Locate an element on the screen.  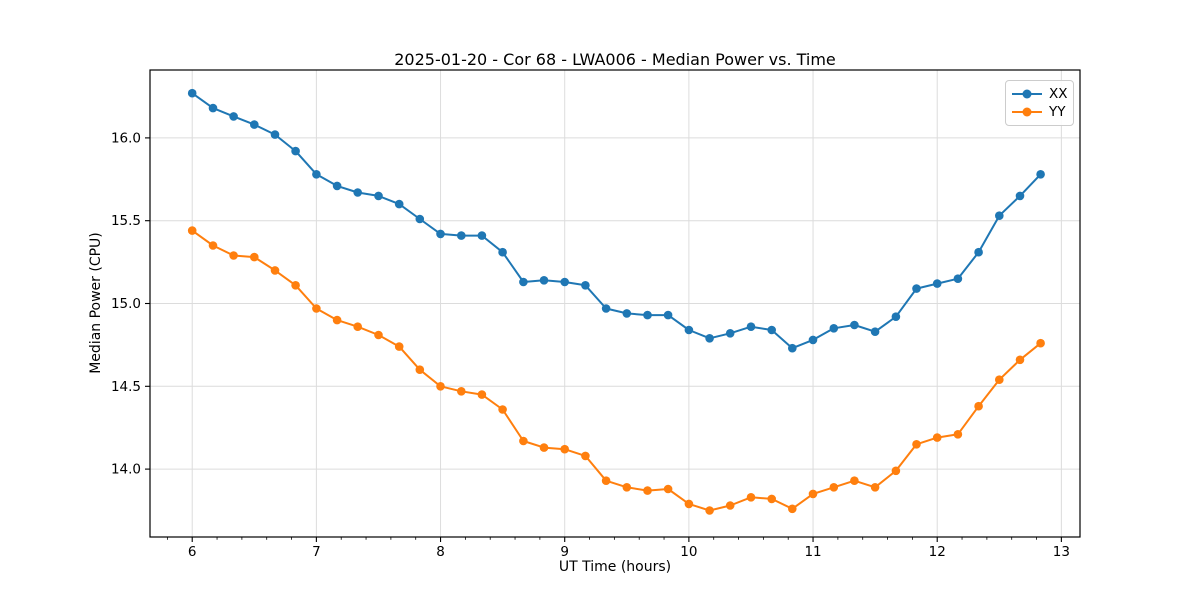
x-tick-label: 7 is located at coordinates (316, 552).